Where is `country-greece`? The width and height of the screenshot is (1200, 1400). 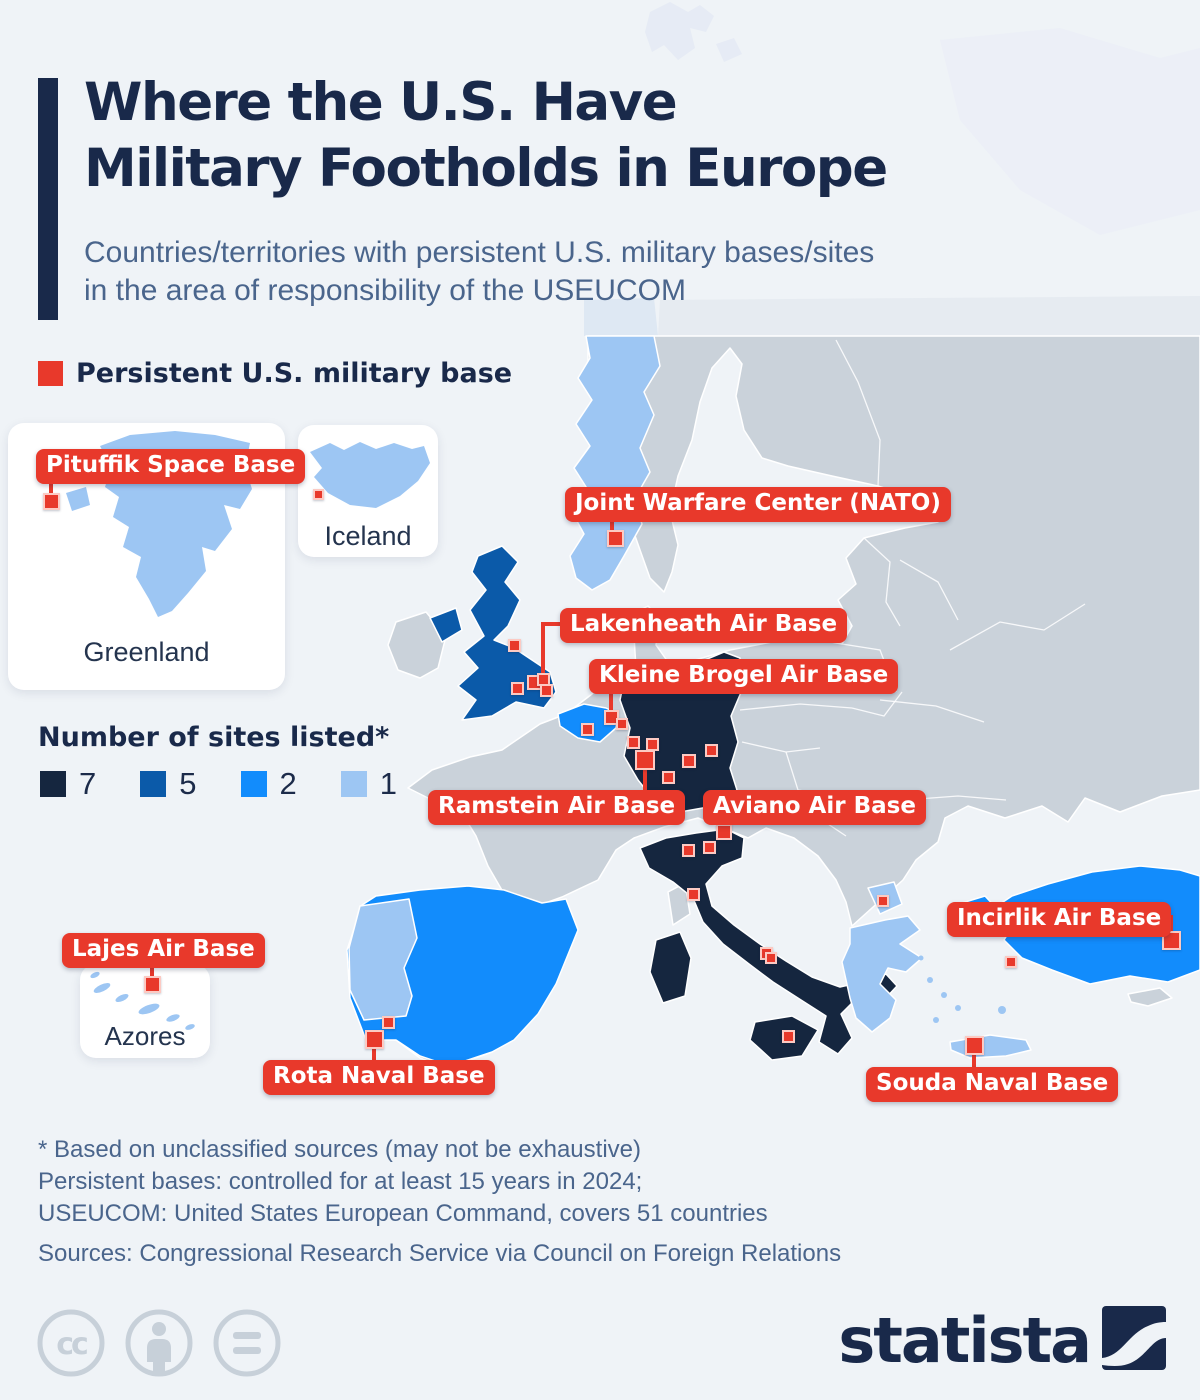 country-greece is located at coordinates (882, 974).